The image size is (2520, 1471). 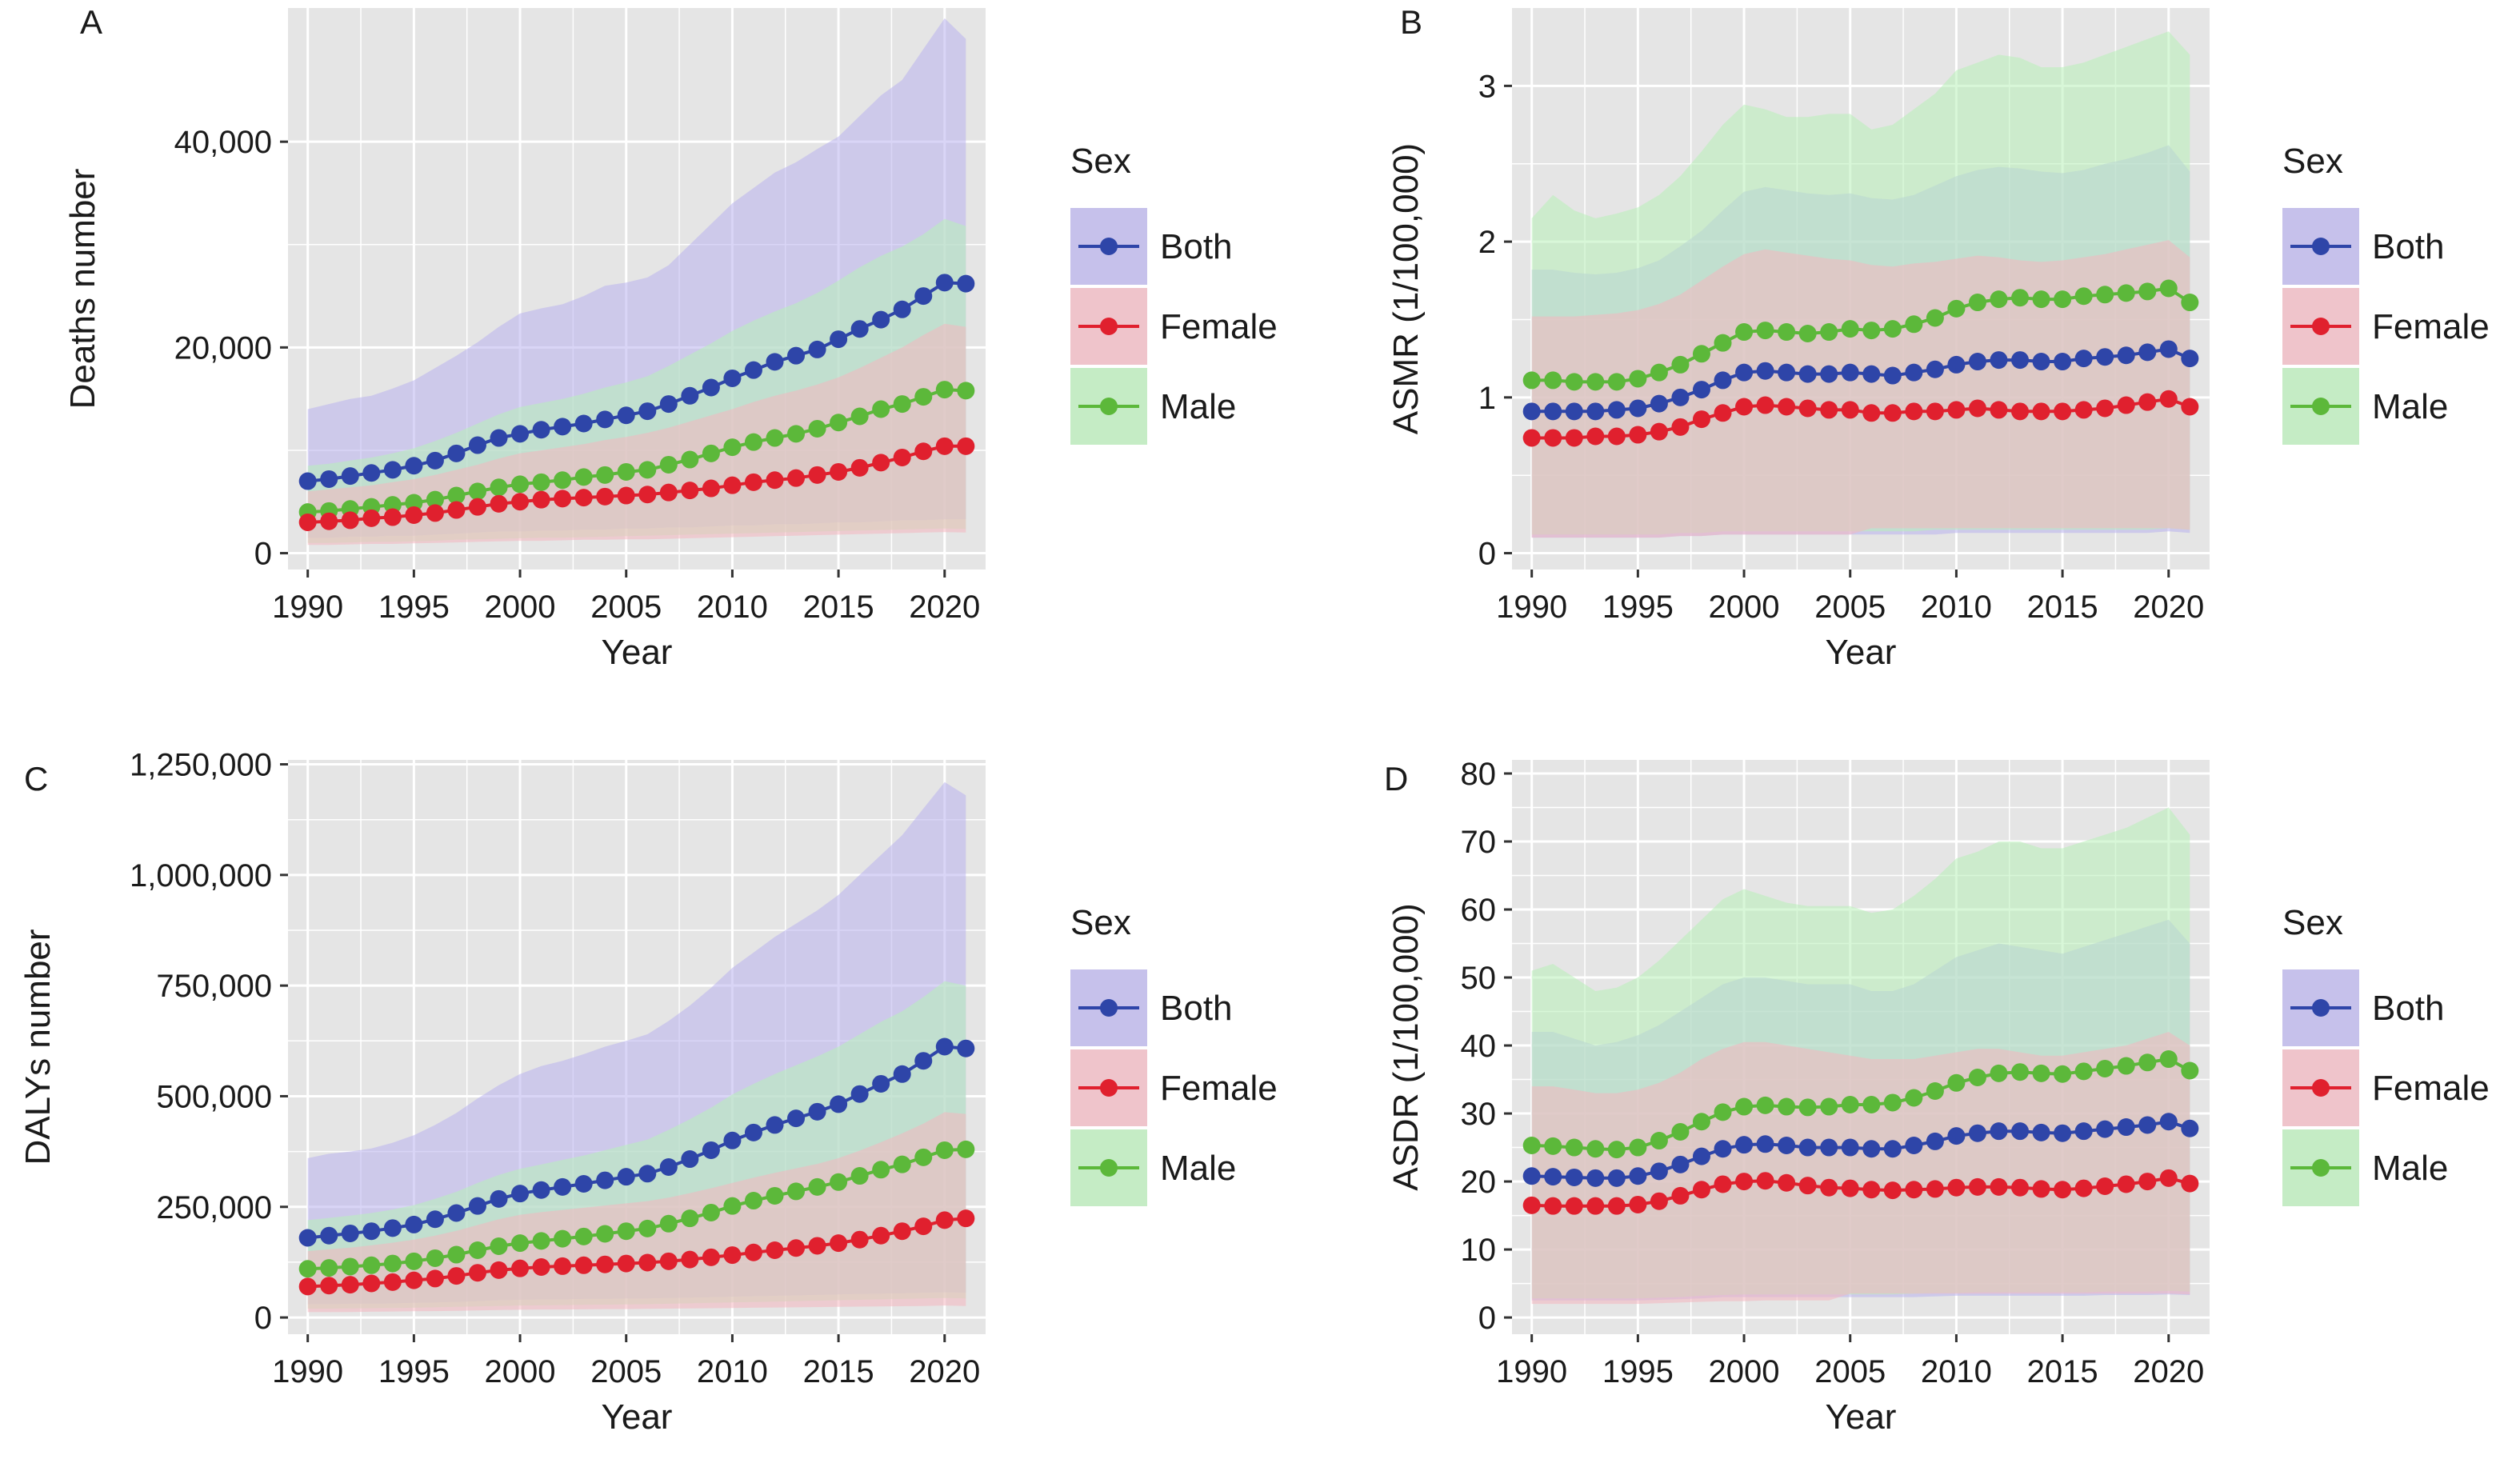 What do you see at coordinates (1860, 335) in the screenshot?
I see `series-male` at bounding box center [1860, 335].